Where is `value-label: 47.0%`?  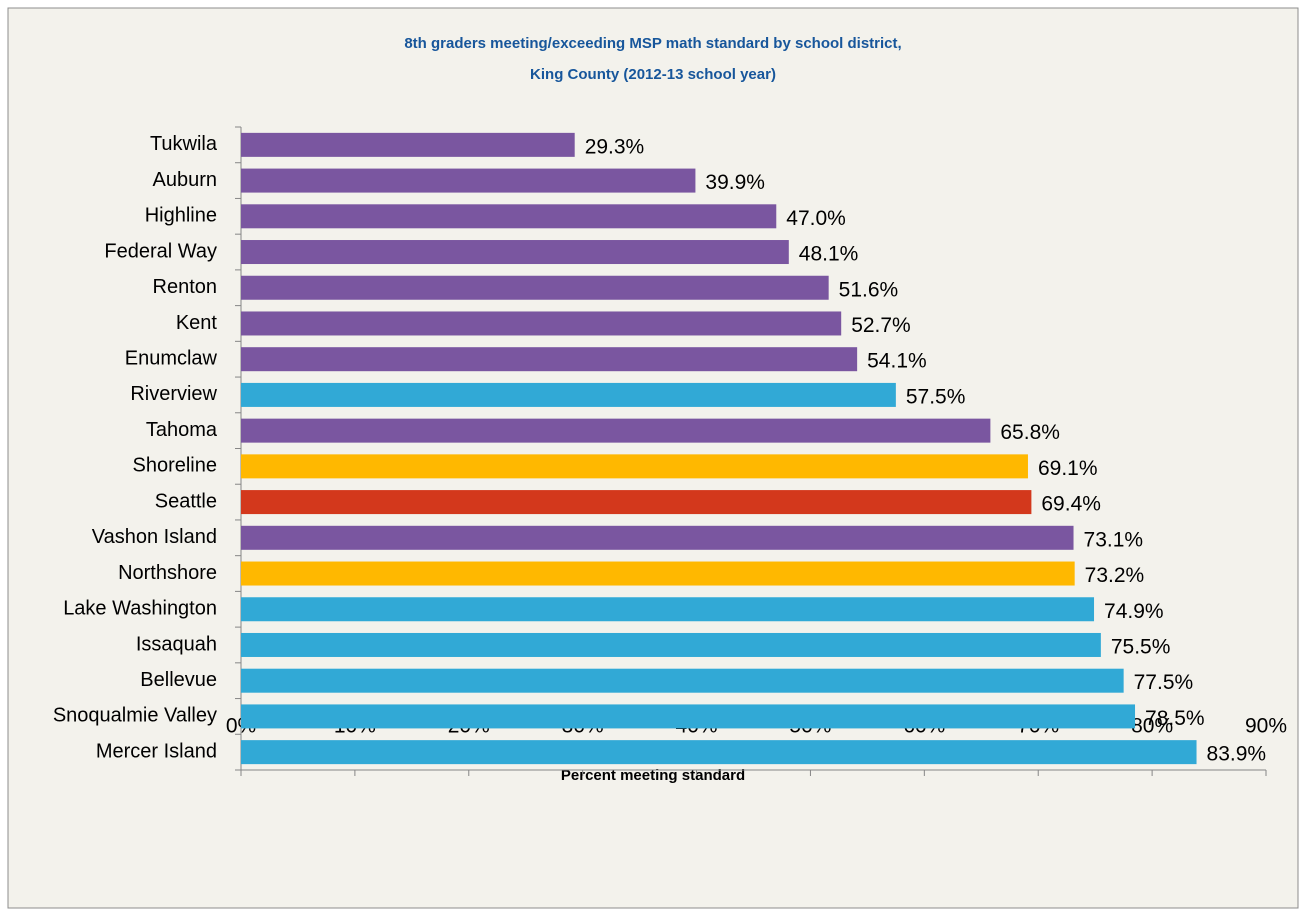
value-label: 47.0% is located at coordinates (816, 218).